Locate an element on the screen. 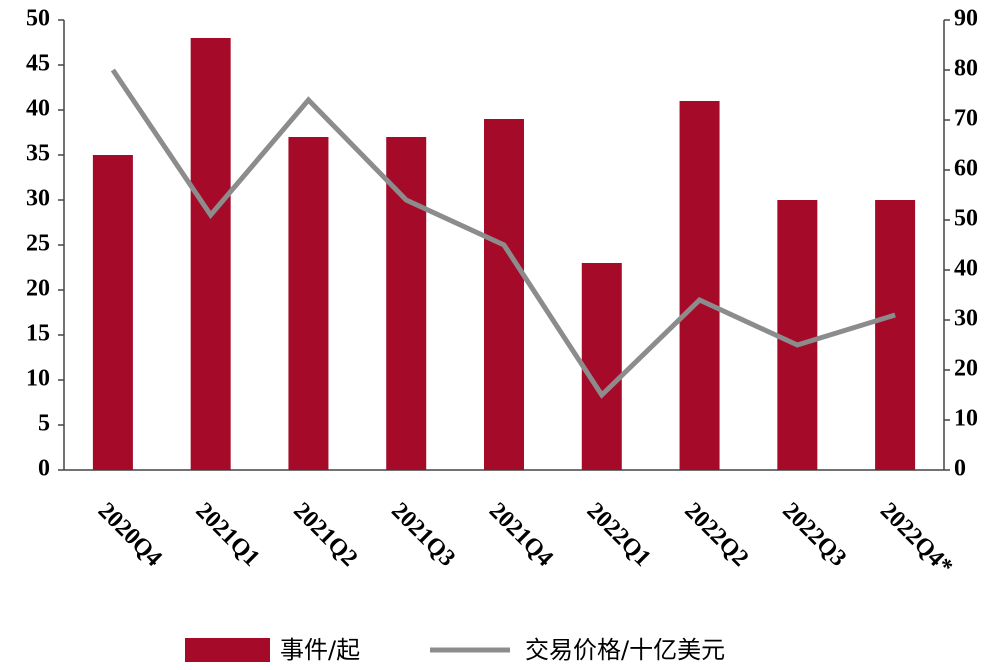  x-tick-label: 2022Q2 is located at coordinates (716, 535).